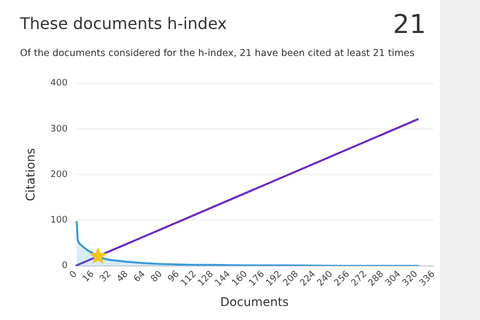 Image resolution: width=480 pixels, height=320 pixels. What do you see at coordinates (123, 23) in the screenshot?
I see `chart-title: These documents h-index` at bounding box center [123, 23].